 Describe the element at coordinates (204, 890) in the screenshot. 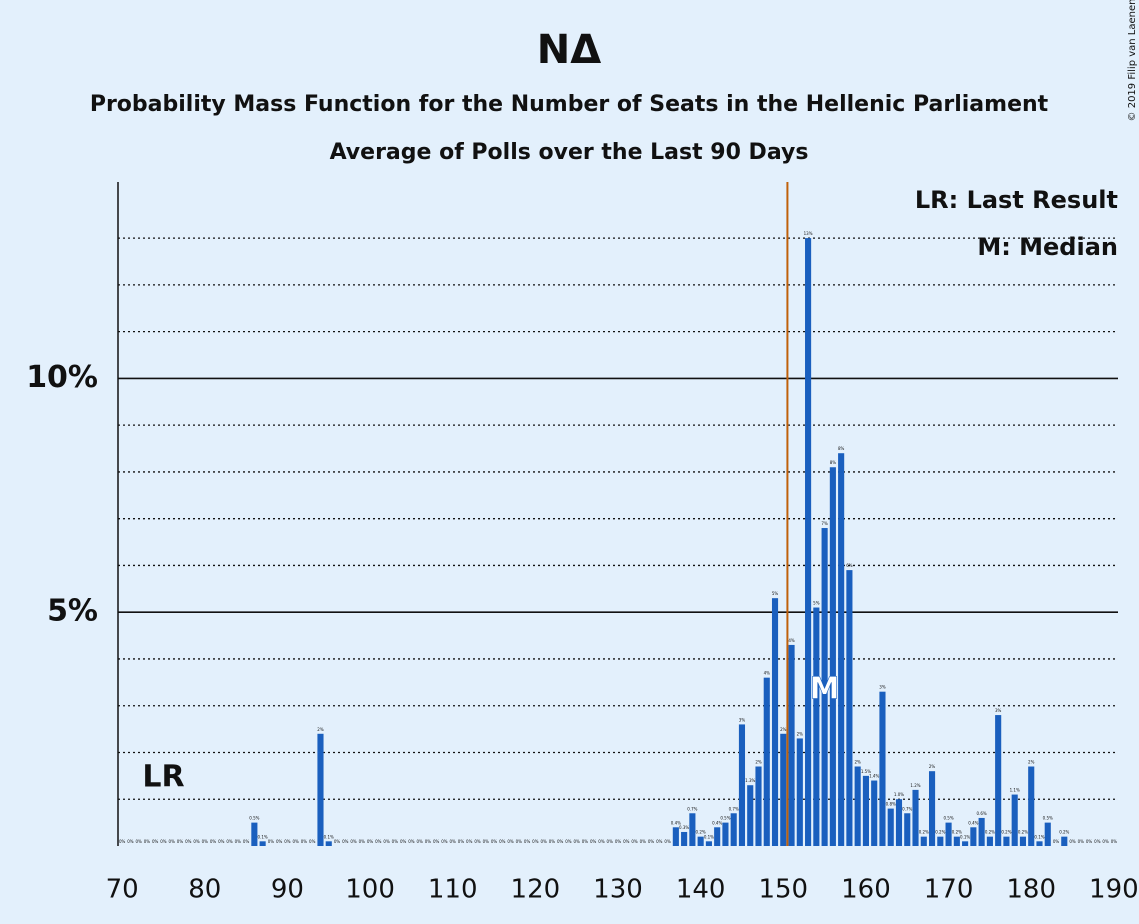

I see `x-tick-label: 80` at that location.